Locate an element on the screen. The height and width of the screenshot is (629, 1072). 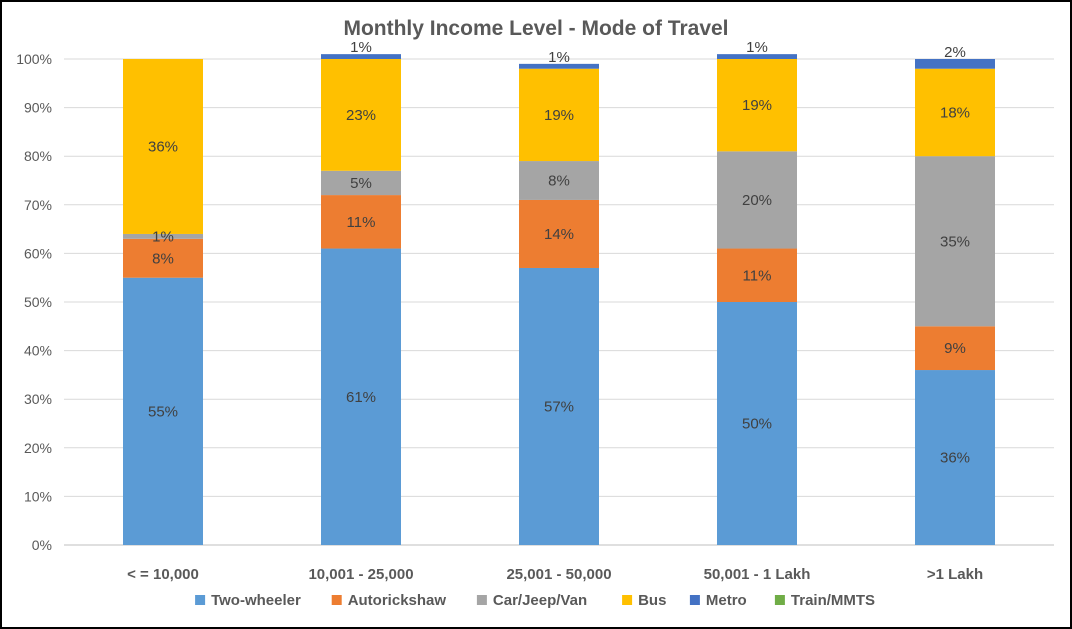
data-label: 18% is located at coordinates (955, 112).